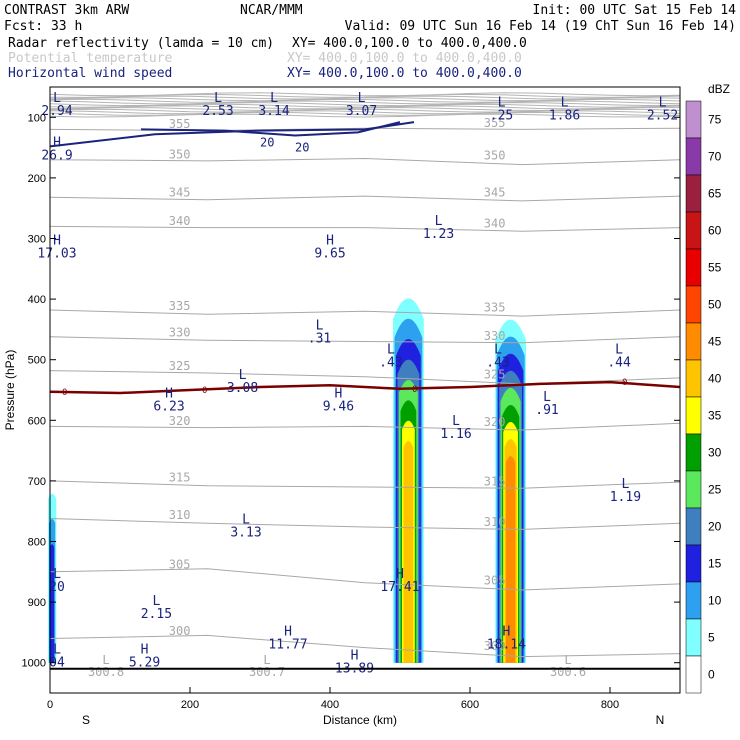  Describe the element at coordinates (141, 43) in the screenshot. I see `field-label-reflectivity: Radar reflectivity (lamda = 10 cm)` at that location.